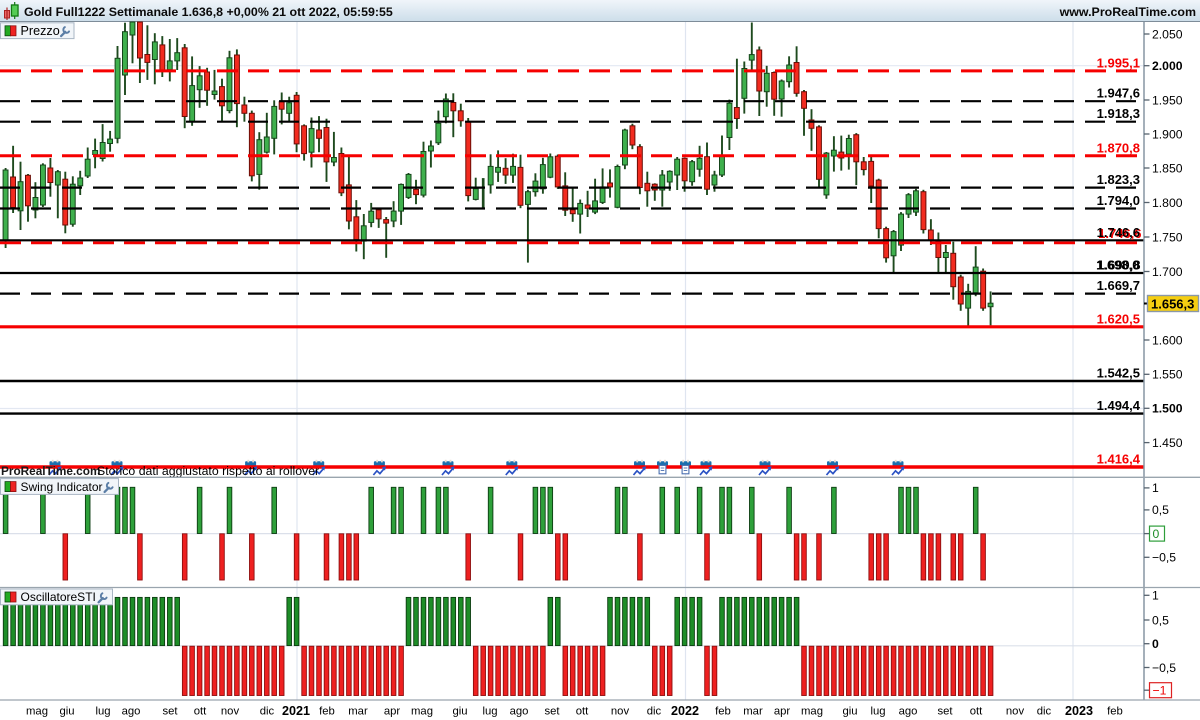 The image size is (1200, 720). What do you see at coordinates (1167, 134) in the screenshot?
I see `svg-text: 1.900` at bounding box center [1167, 134].